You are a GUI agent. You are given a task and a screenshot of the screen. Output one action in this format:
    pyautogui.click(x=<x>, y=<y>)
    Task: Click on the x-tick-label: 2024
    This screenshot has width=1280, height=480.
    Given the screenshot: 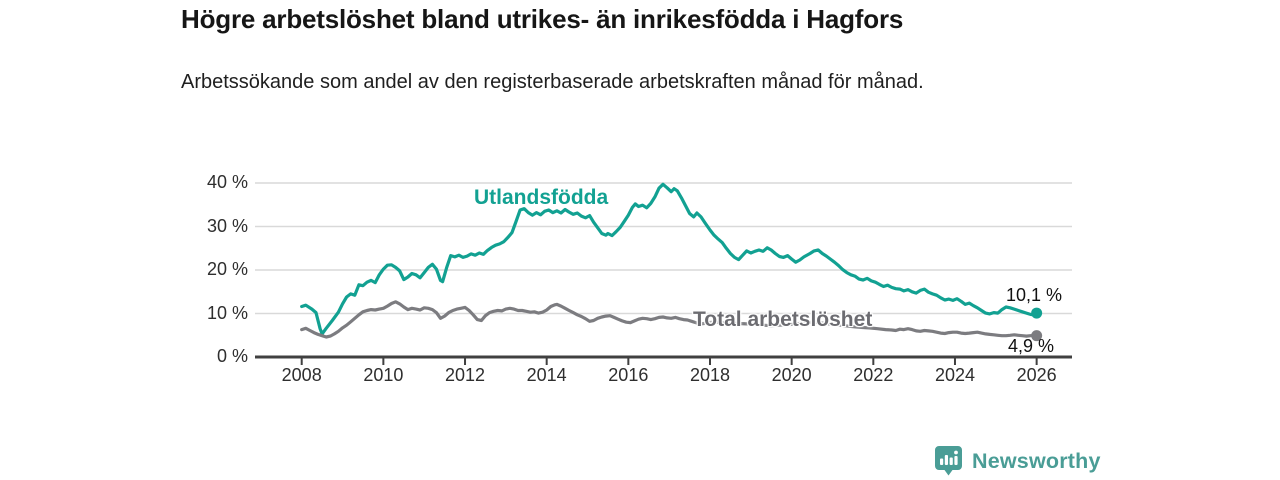 What is the action you would take?
    pyautogui.click(x=954, y=375)
    